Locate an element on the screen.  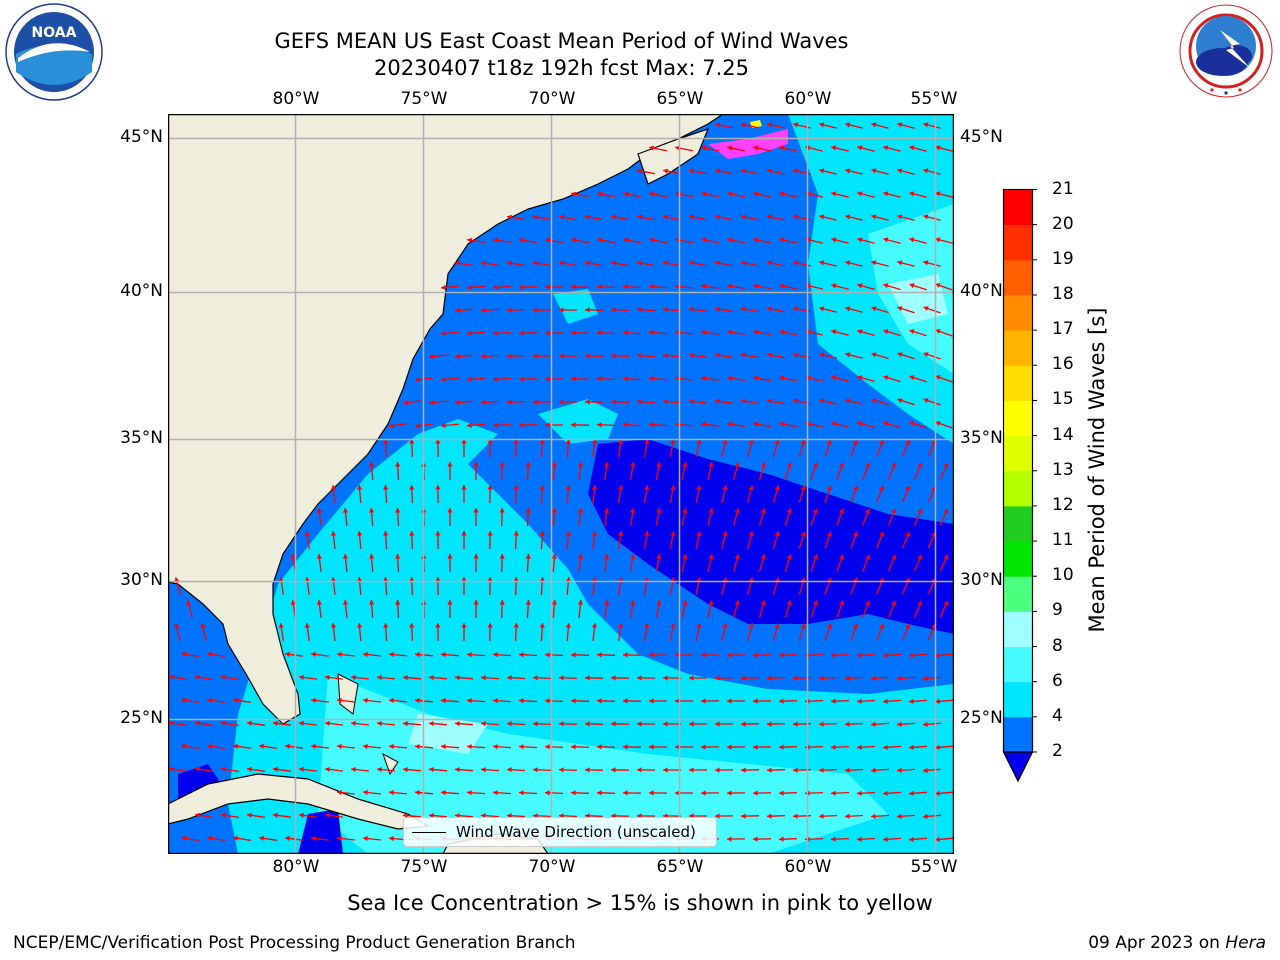
colorbar-label: 21 is located at coordinates (1063, 188).